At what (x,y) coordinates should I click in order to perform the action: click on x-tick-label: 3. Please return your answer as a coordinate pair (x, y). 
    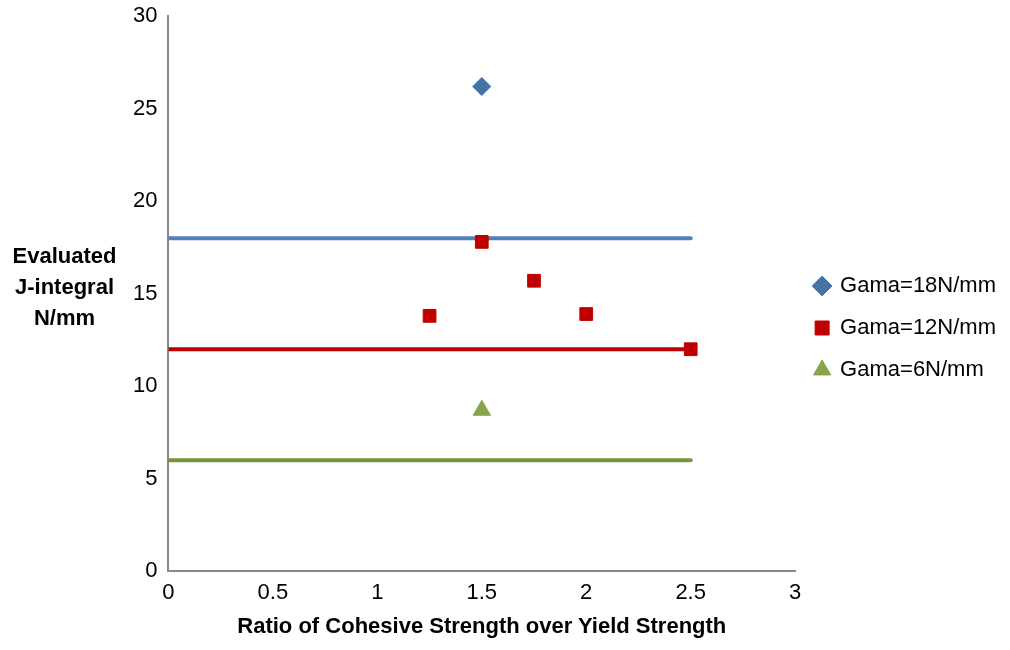
    Looking at the image, I should click on (795, 592).